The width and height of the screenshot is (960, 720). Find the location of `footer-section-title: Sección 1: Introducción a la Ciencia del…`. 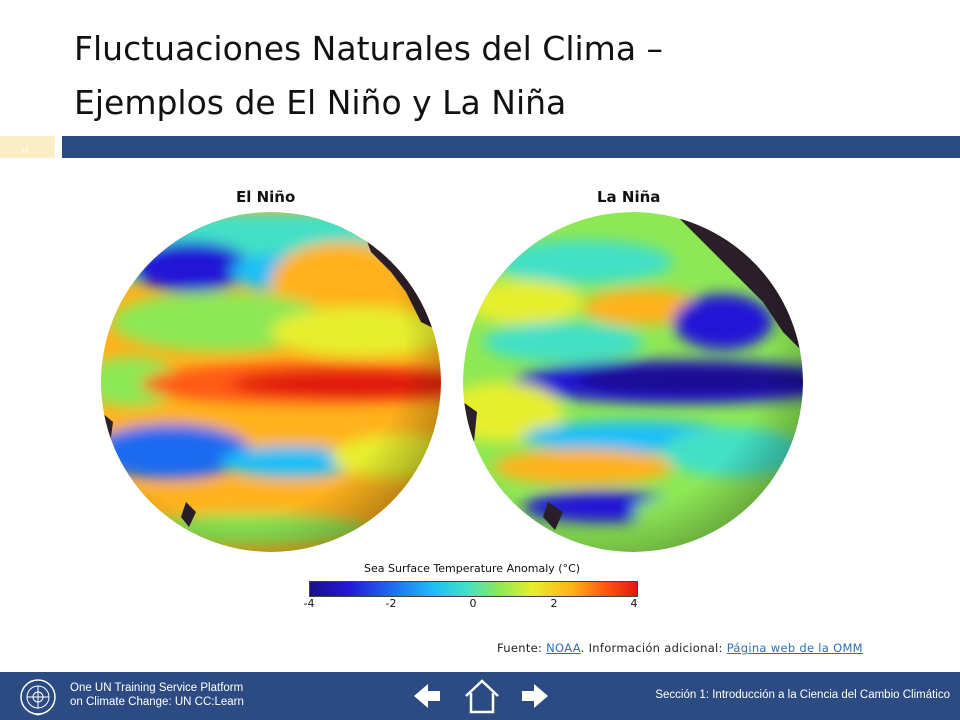

footer-section-title: Sección 1: Introducción a la Ciencia del… is located at coordinates (802, 695).